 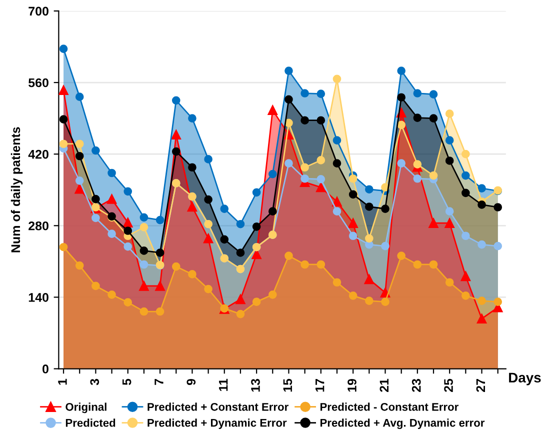 What do you see at coordinates (45, 369) in the screenshot?
I see `y-tick-label: 0` at bounding box center [45, 369].